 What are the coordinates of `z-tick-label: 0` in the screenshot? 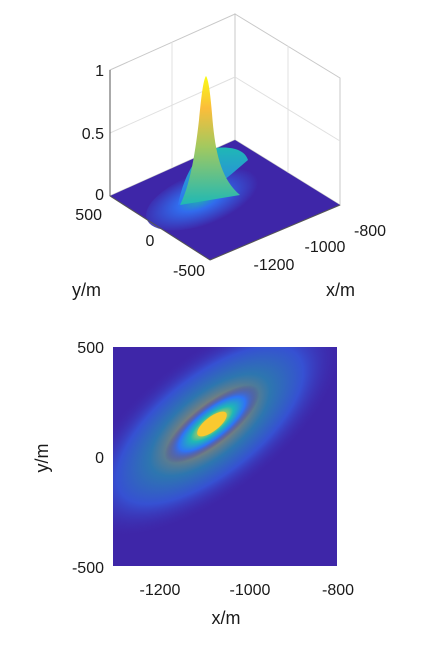 It's located at (99, 195).